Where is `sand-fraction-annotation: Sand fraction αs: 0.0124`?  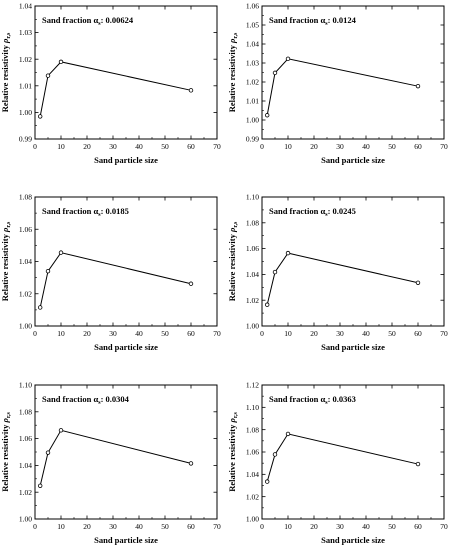 sand-fraction-annotation: Sand fraction αs: 0.0124 is located at coordinates (313, 21).